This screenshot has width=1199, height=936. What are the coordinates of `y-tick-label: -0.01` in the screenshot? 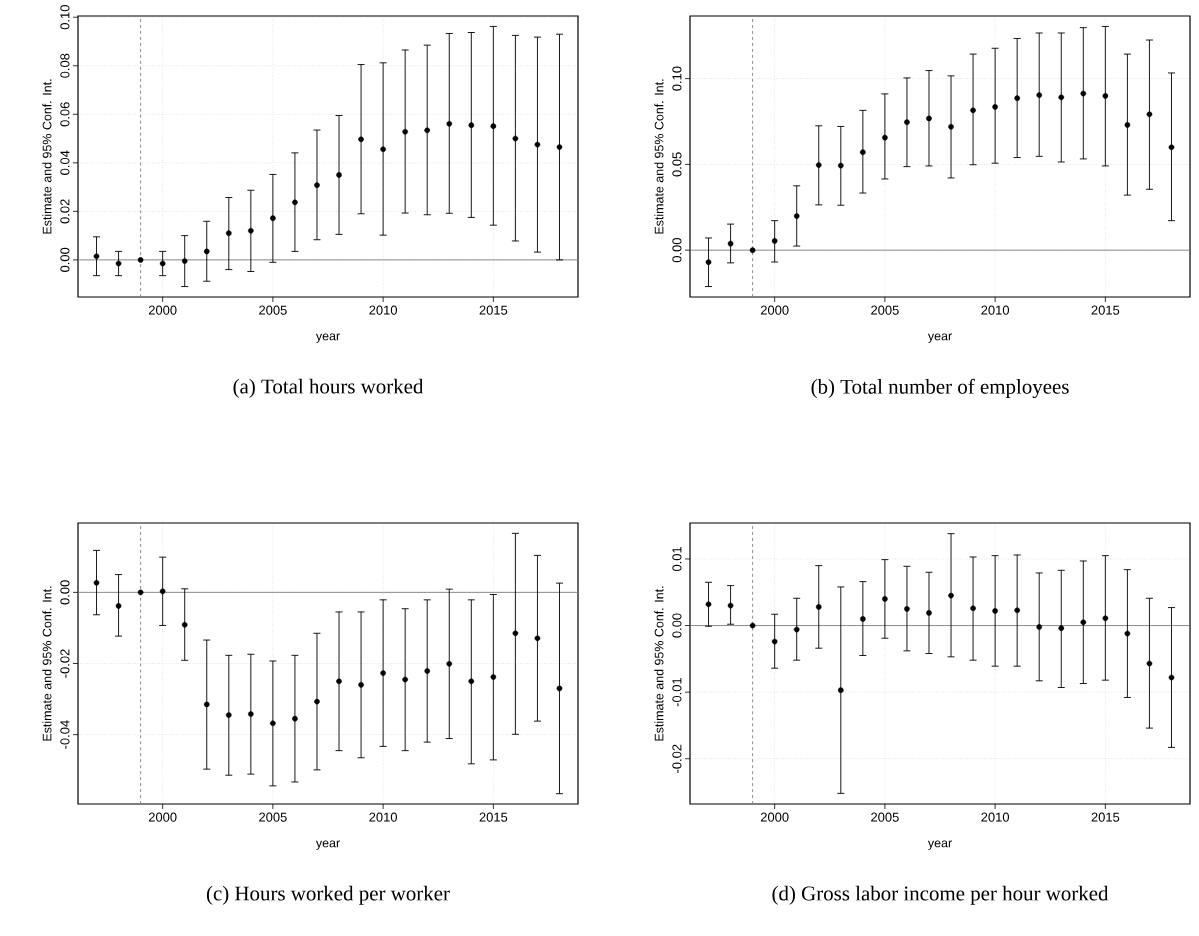 It's located at (677, 692).